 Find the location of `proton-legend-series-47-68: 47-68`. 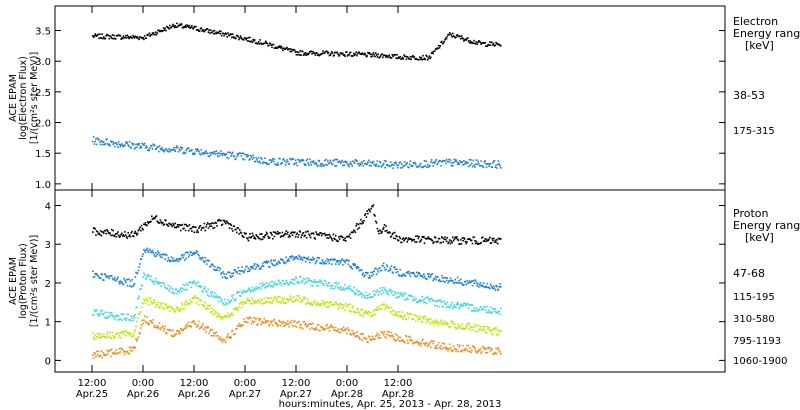

proton-legend-series-47-68: 47-68 is located at coordinates (749, 273).